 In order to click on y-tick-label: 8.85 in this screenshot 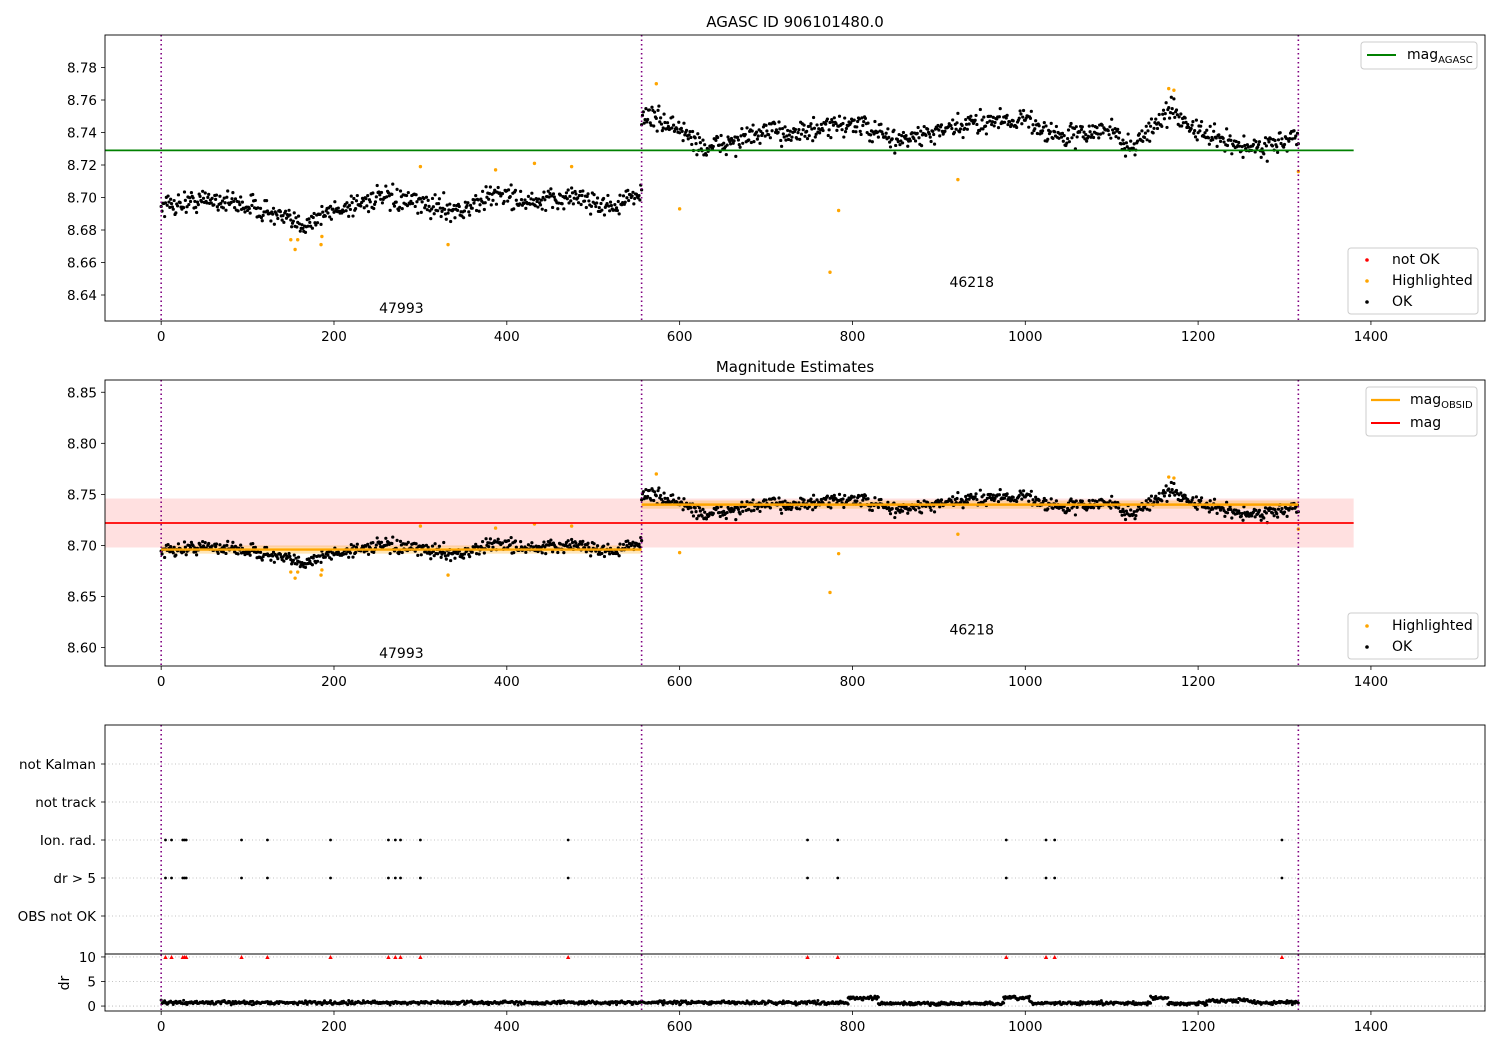, I will do `click(82, 393)`.